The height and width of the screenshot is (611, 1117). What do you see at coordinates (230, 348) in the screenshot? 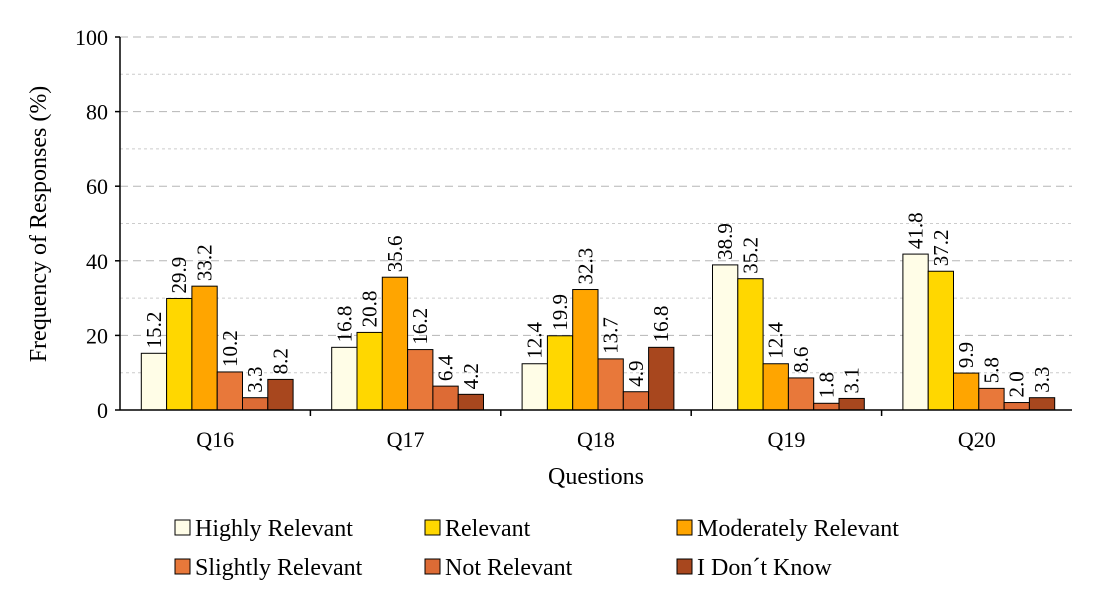
I see `data-label: 10.2` at bounding box center [230, 348].